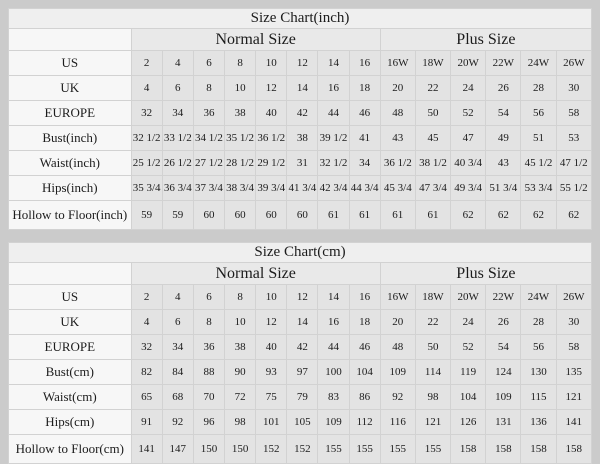 The height and width of the screenshot is (464, 600). What do you see at coordinates (271, 449) in the screenshot?
I see `size-cell: 152` at bounding box center [271, 449].